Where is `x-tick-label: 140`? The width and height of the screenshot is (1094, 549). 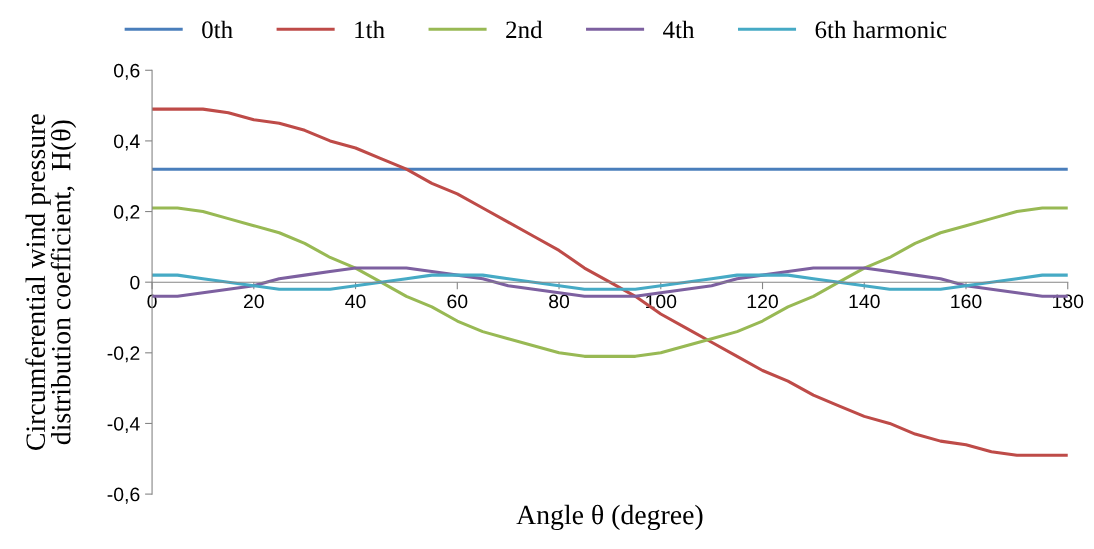
x-tick-label: 140 is located at coordinates (864, 301).